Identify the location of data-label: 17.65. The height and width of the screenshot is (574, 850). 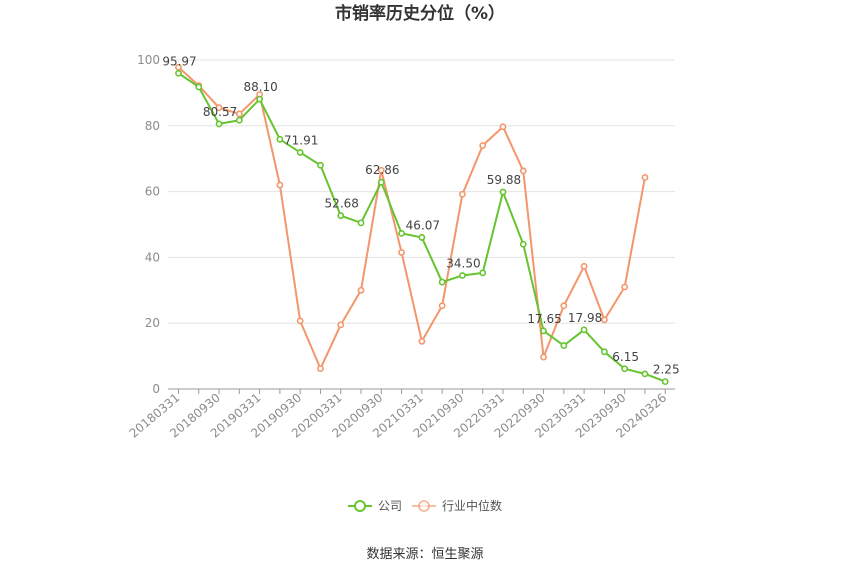
(544, 319).